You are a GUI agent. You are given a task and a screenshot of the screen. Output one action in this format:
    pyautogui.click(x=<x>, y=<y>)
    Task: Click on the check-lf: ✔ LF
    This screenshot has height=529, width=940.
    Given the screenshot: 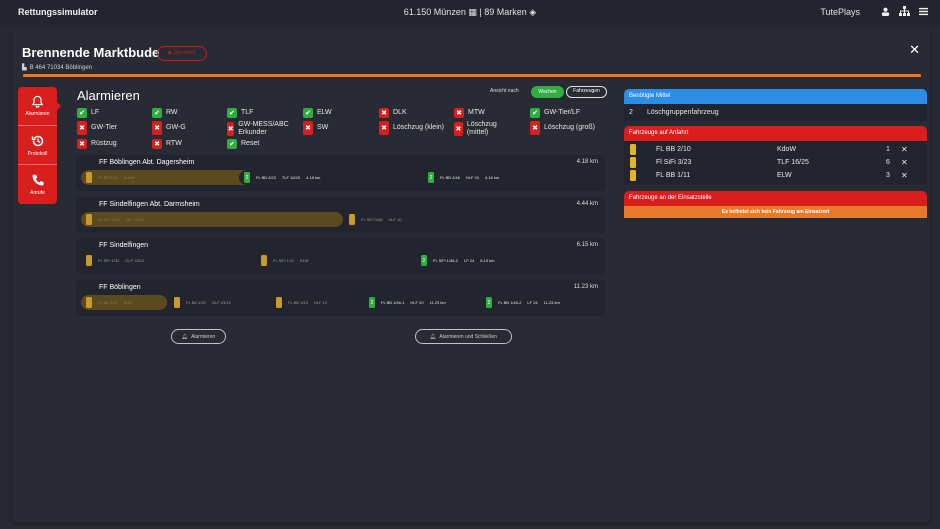 What is the action you would take?
    pyautogui.click(x=88, y=113)
    